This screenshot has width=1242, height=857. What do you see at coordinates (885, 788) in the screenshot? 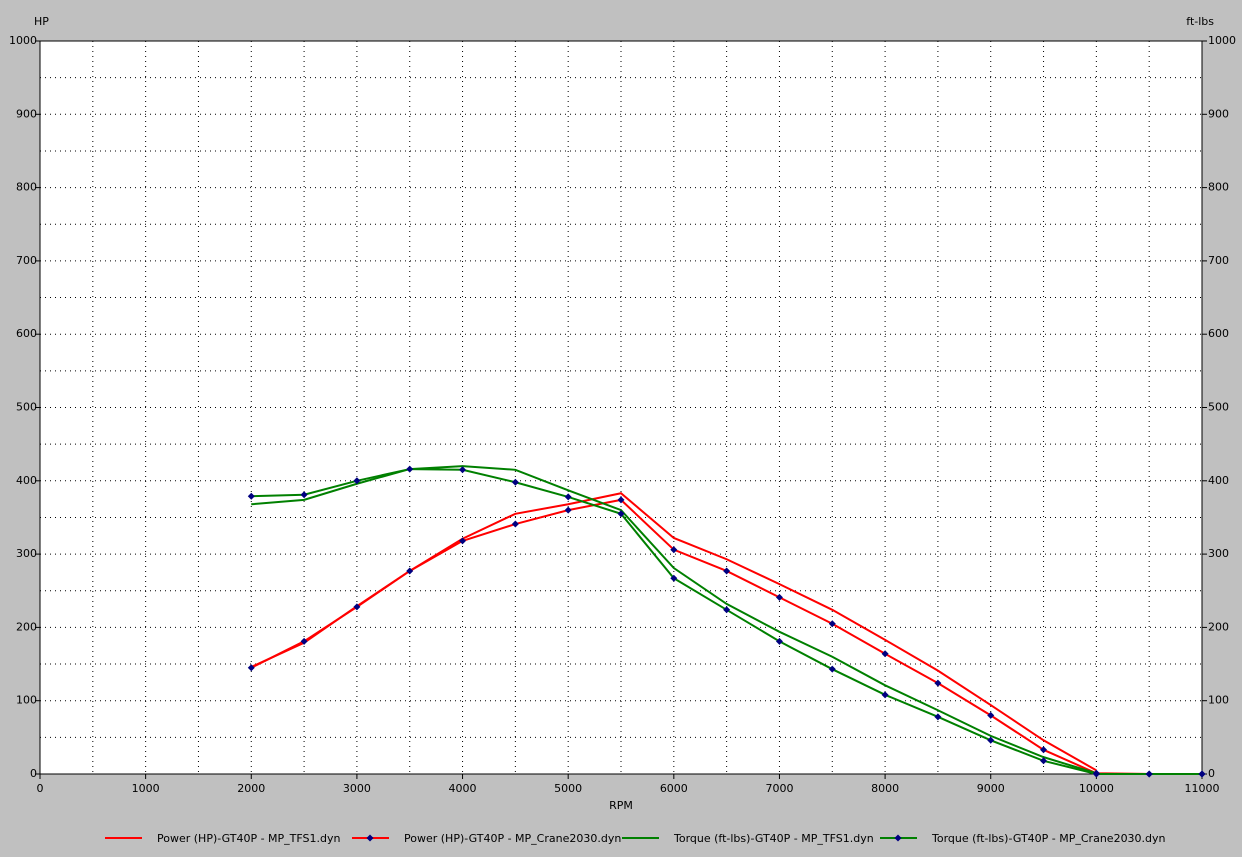
I see `x-tick-label: 8000` at bounding box center [885, 788].